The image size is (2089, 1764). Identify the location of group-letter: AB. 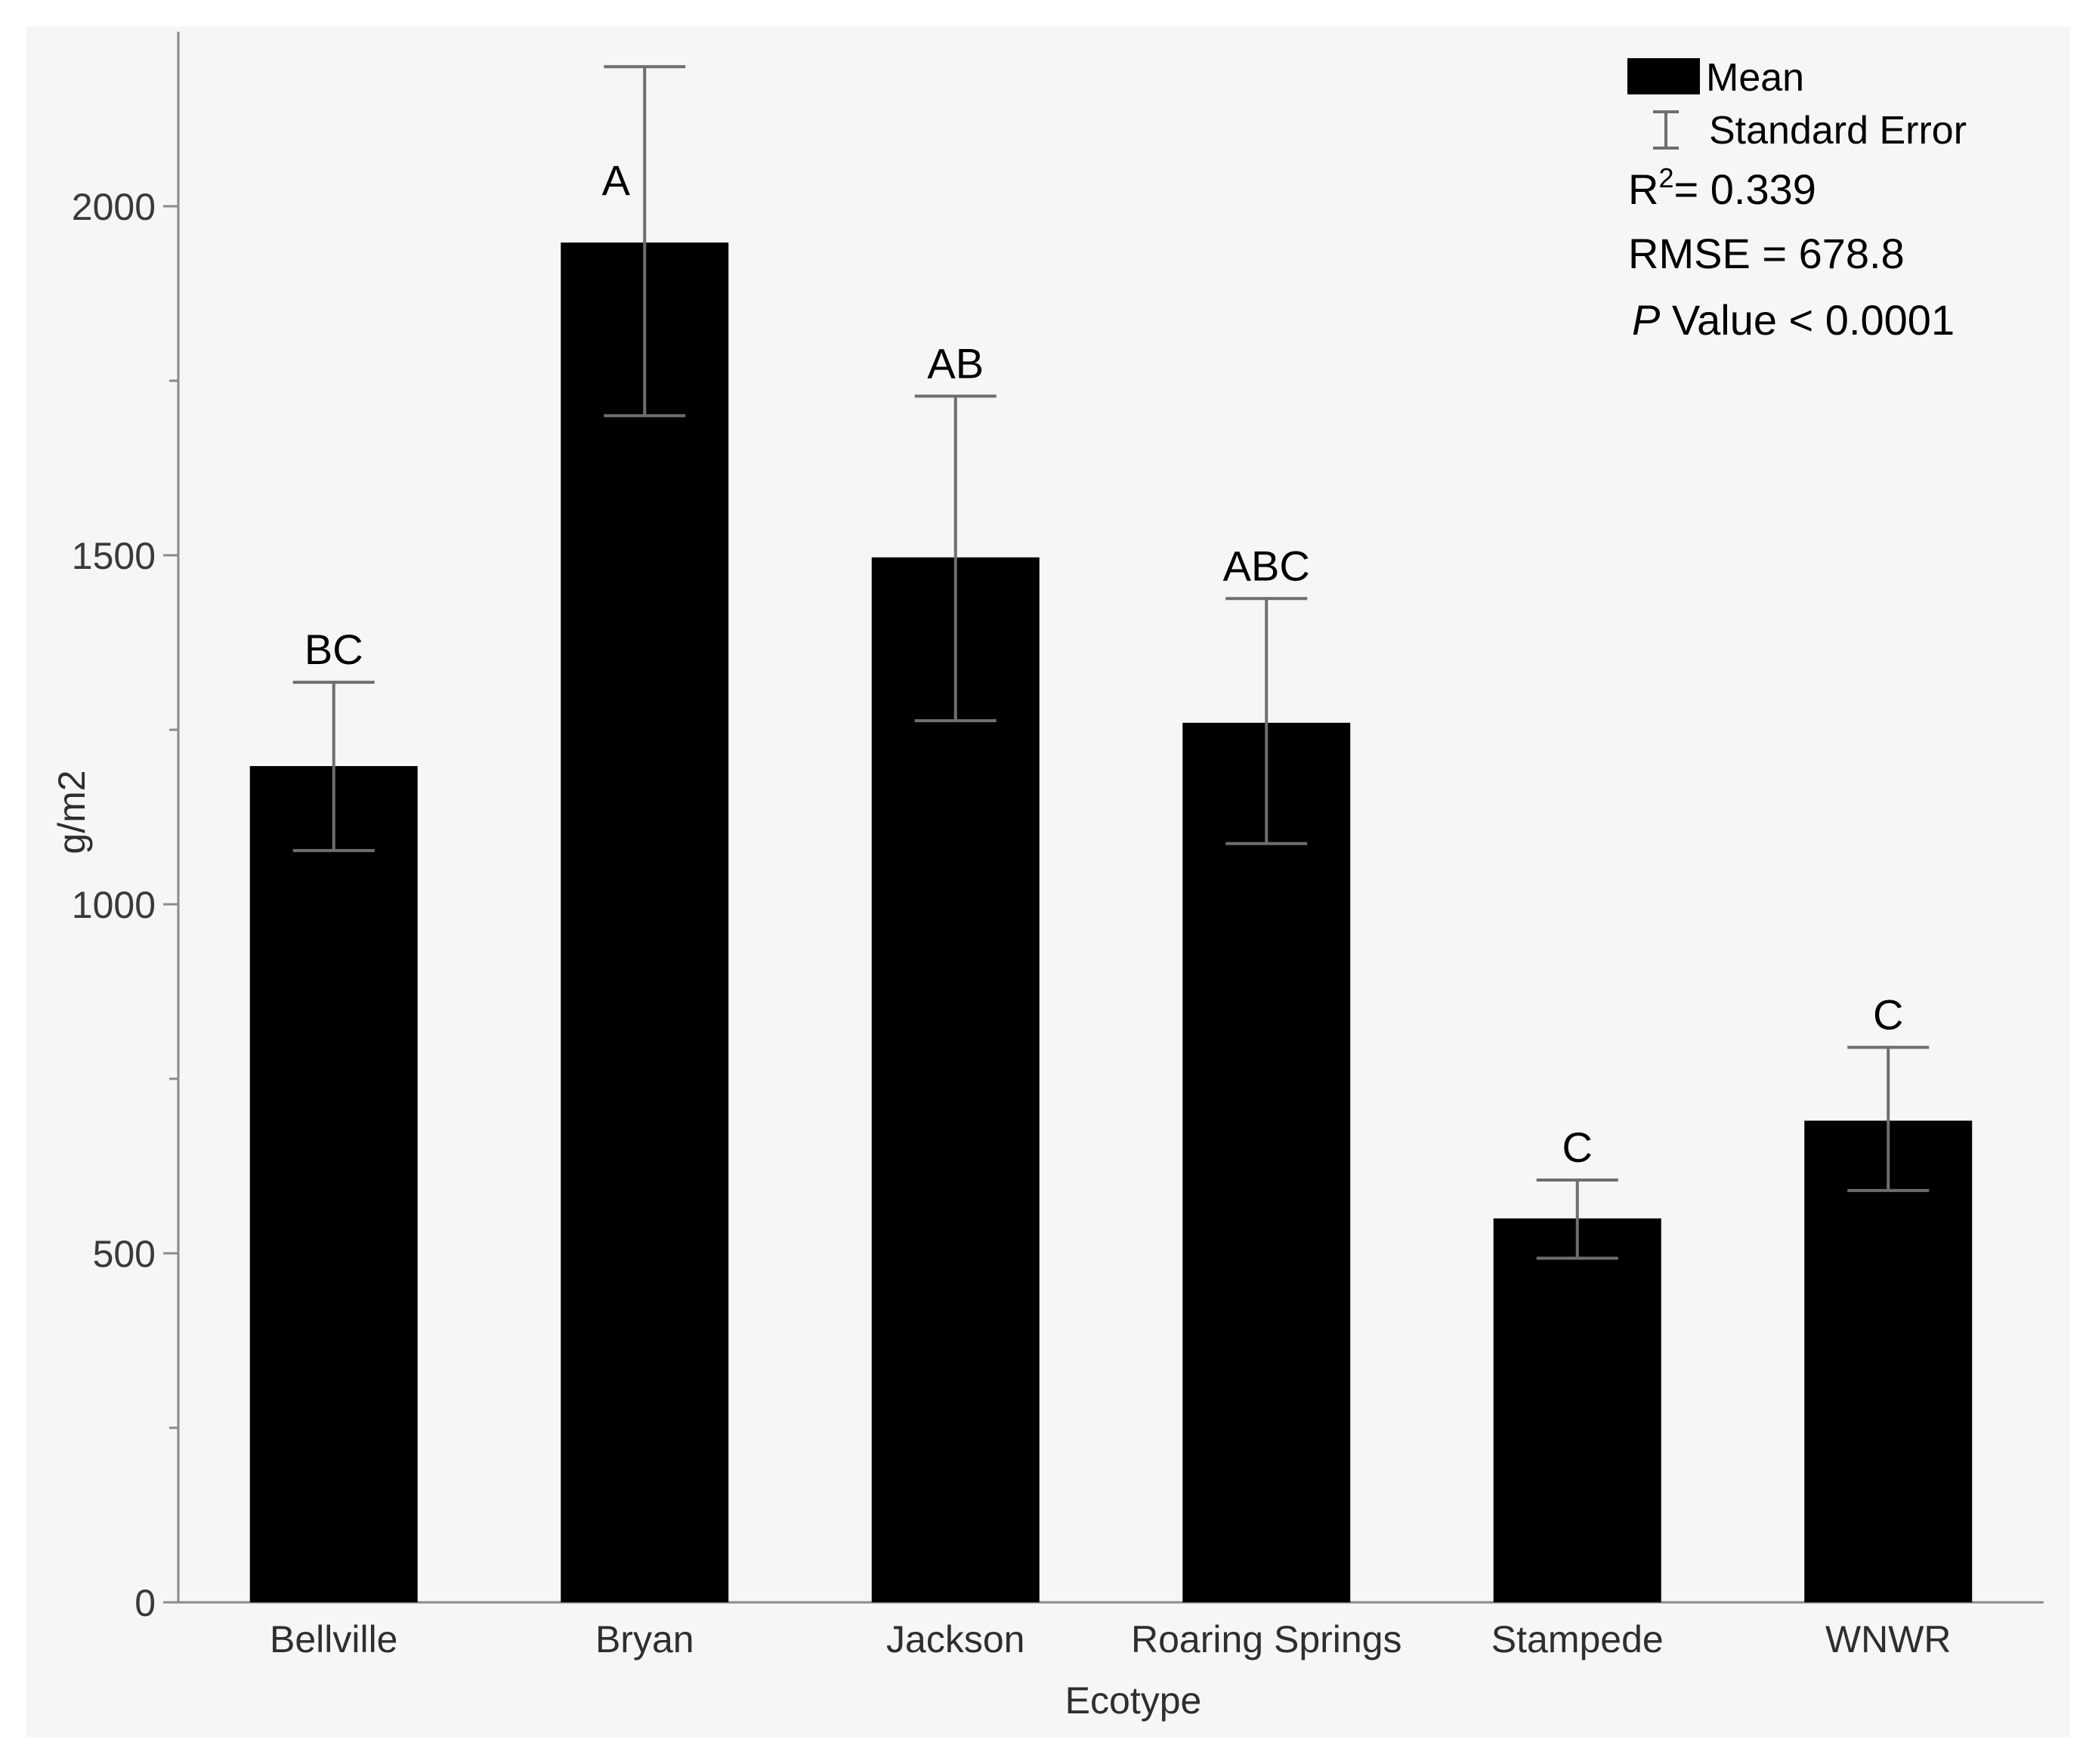
(955, 363).